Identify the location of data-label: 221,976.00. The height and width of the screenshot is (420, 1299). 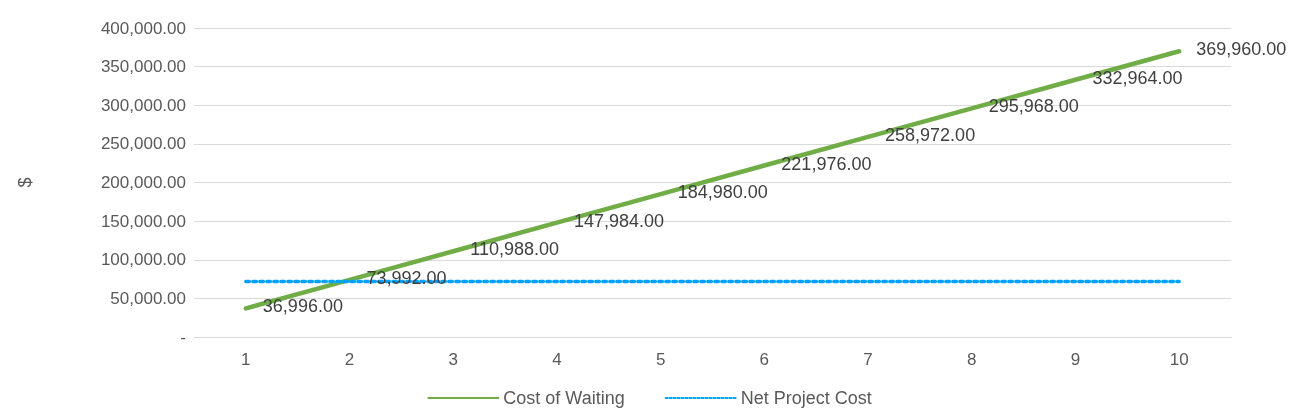
(826, 163).